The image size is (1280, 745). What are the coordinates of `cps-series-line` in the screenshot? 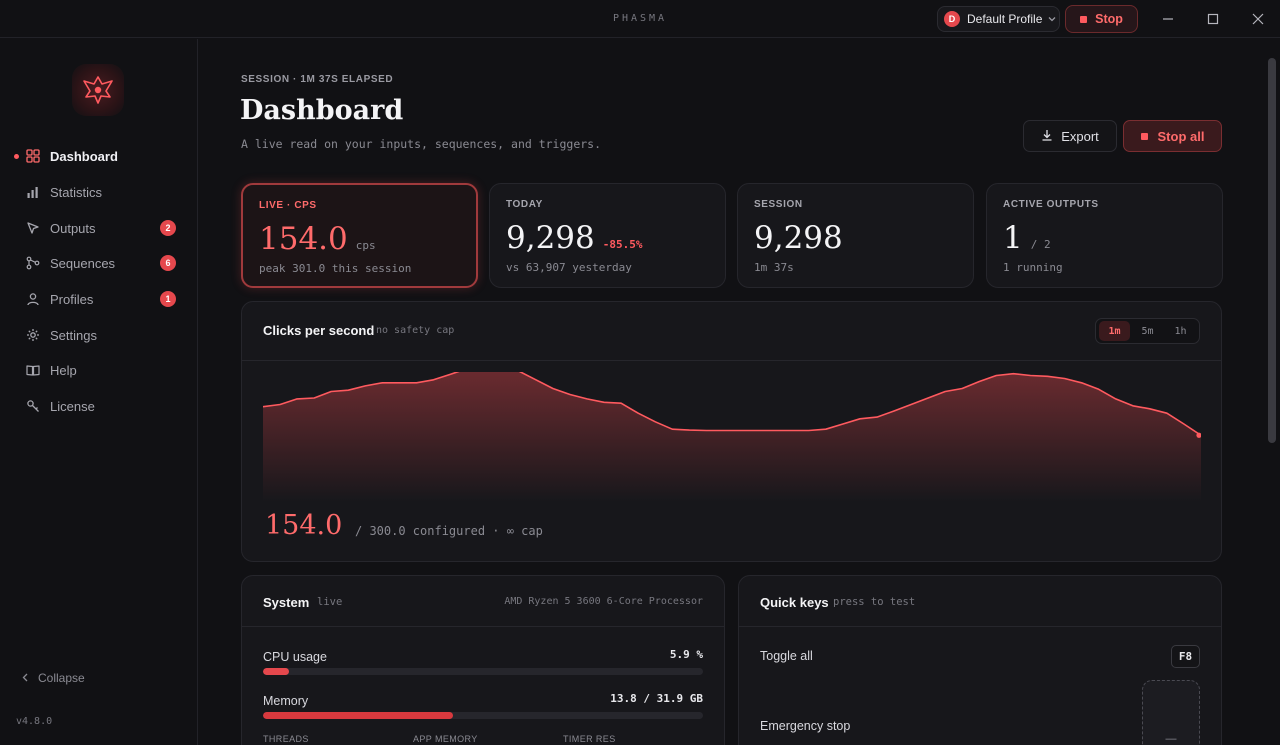 It's located at (732, 404).